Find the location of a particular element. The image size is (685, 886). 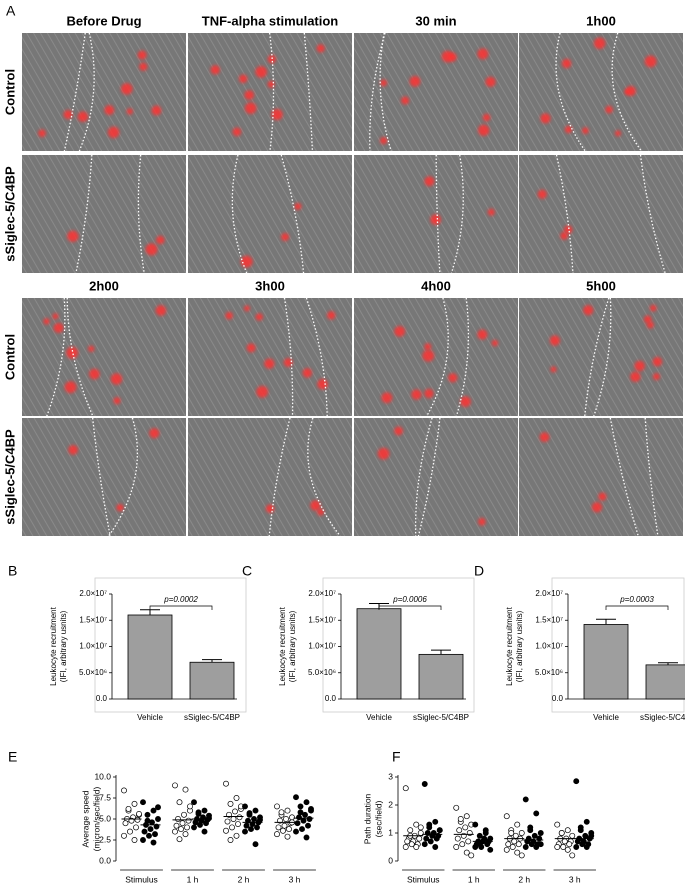

p-value: p=0.0006 is located at coordinates (409, 599).